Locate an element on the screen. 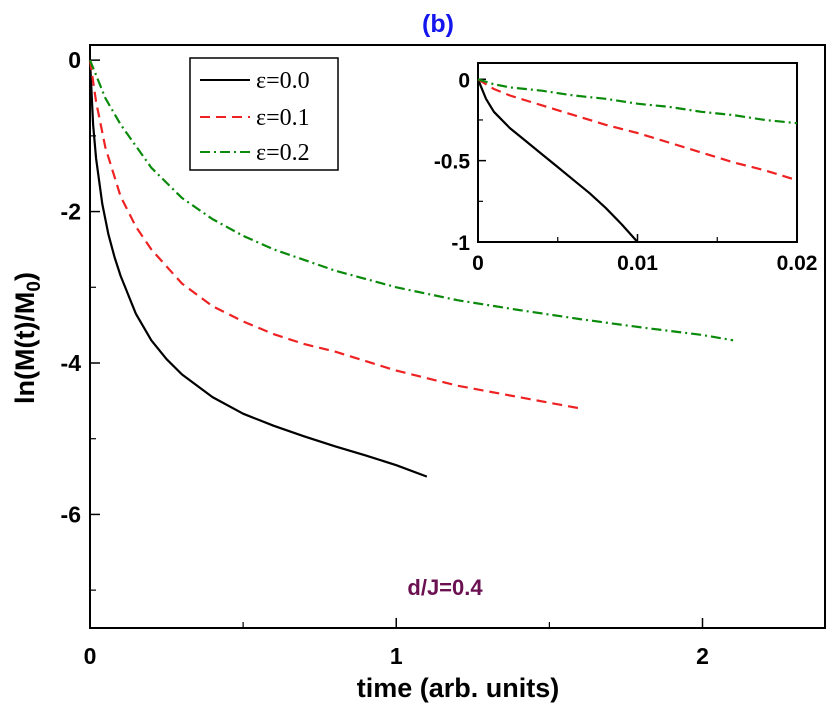  y-axis-title: ln(M(t)/M0) is located at coordinates (27, 338).